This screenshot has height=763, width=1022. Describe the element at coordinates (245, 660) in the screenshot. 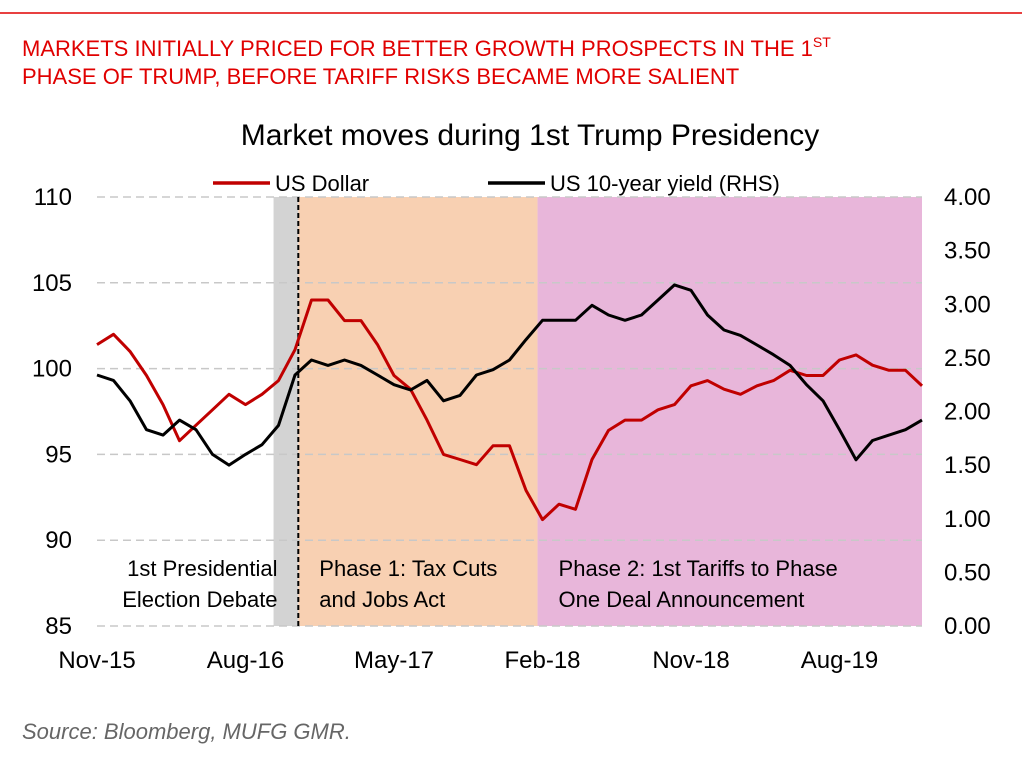

I see `x-tick-label: Aug-16` at that location.